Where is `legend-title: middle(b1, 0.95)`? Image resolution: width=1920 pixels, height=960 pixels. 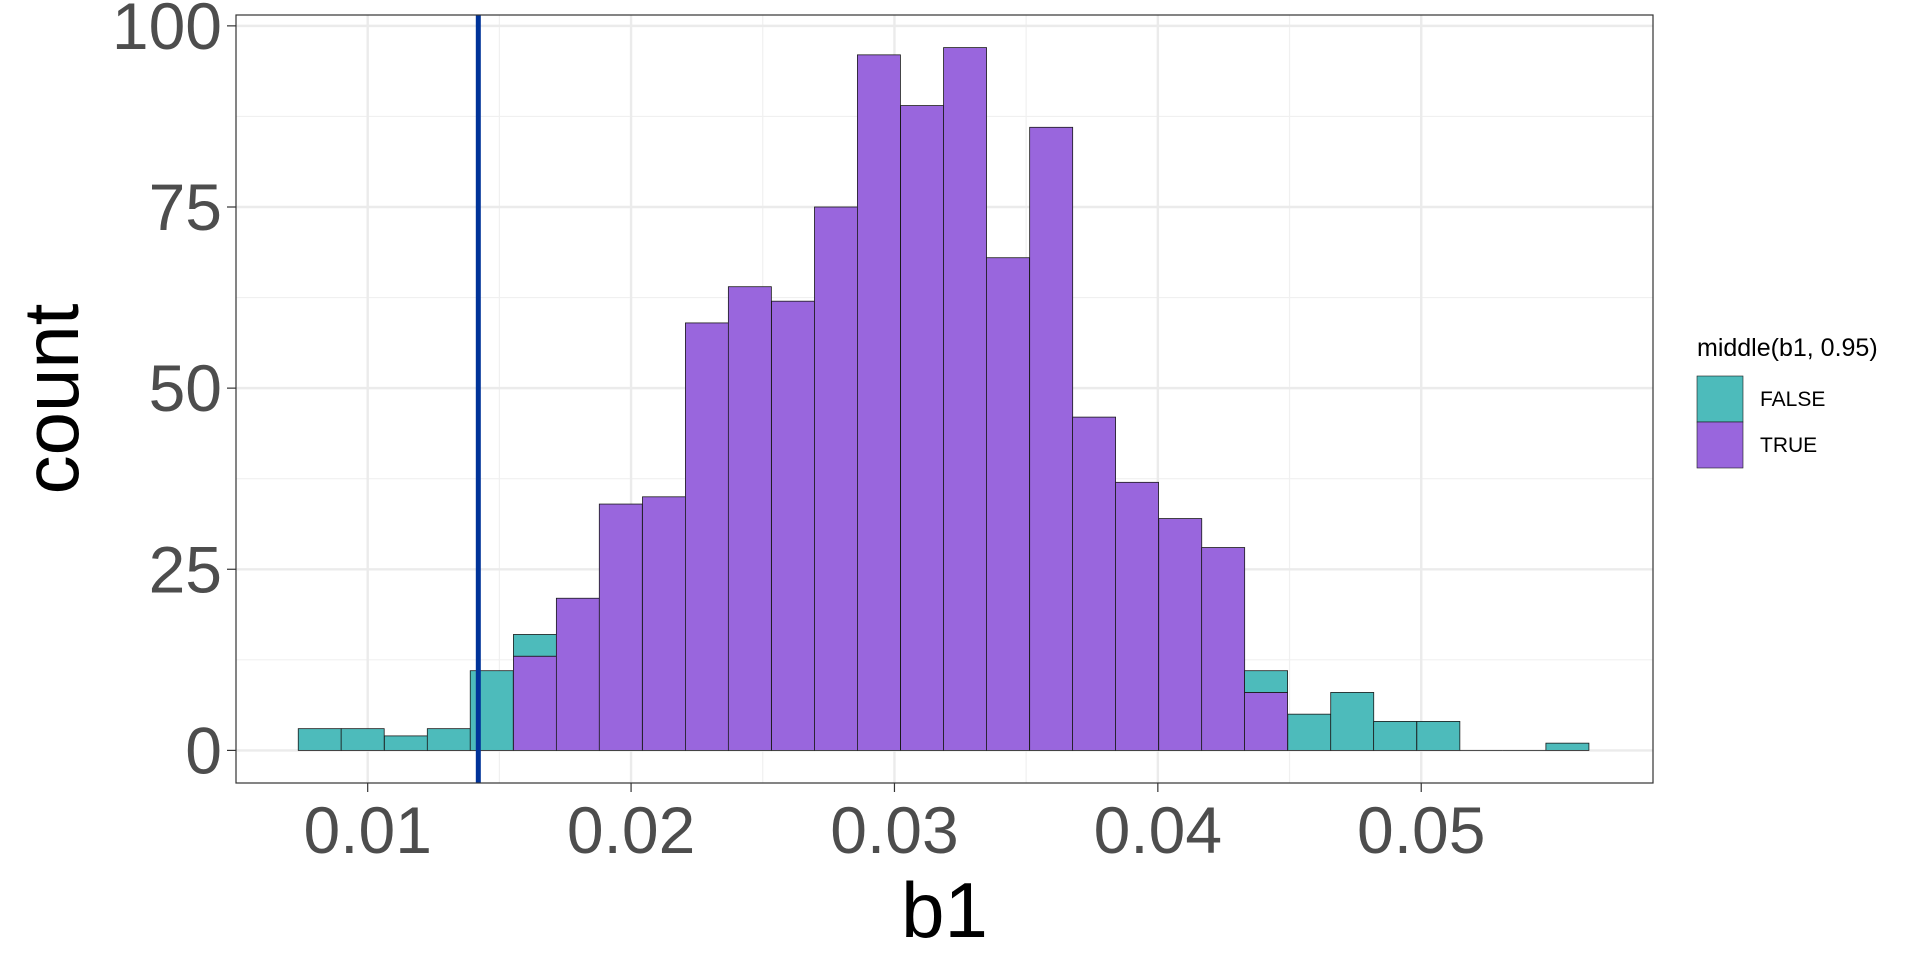
legend-title: middle(b1, 0.95) is located at coordinates (1787, 348).